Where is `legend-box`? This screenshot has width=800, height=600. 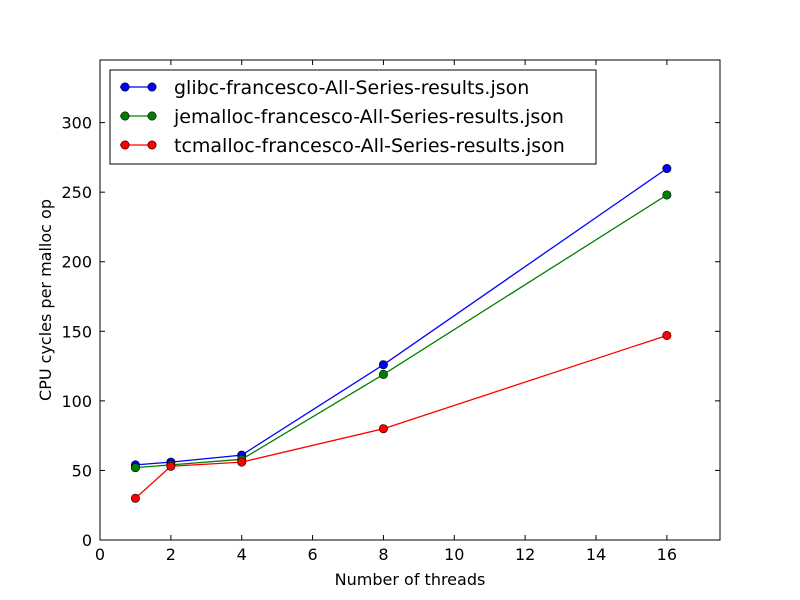 legend-box is located at coordinates (353, 117).